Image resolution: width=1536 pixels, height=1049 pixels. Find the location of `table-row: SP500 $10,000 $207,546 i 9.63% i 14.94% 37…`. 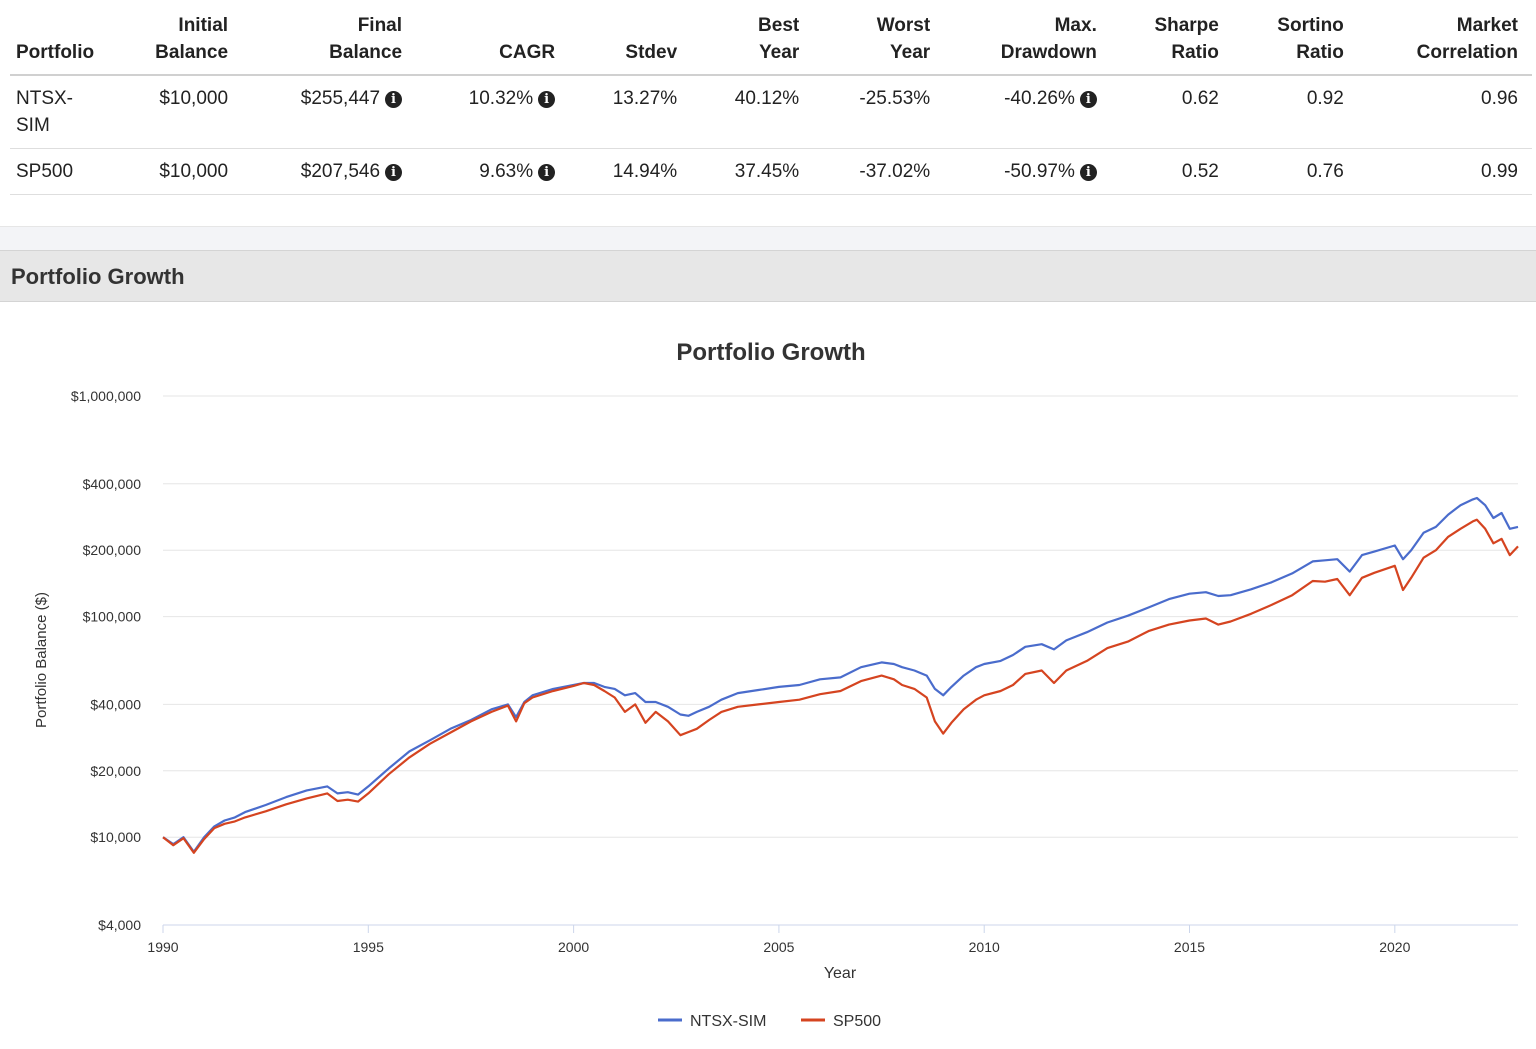

table-row: SP500 $10,000 $207,546 i 9.63% i 14.94% 37… is located at coordinates (771, 171).